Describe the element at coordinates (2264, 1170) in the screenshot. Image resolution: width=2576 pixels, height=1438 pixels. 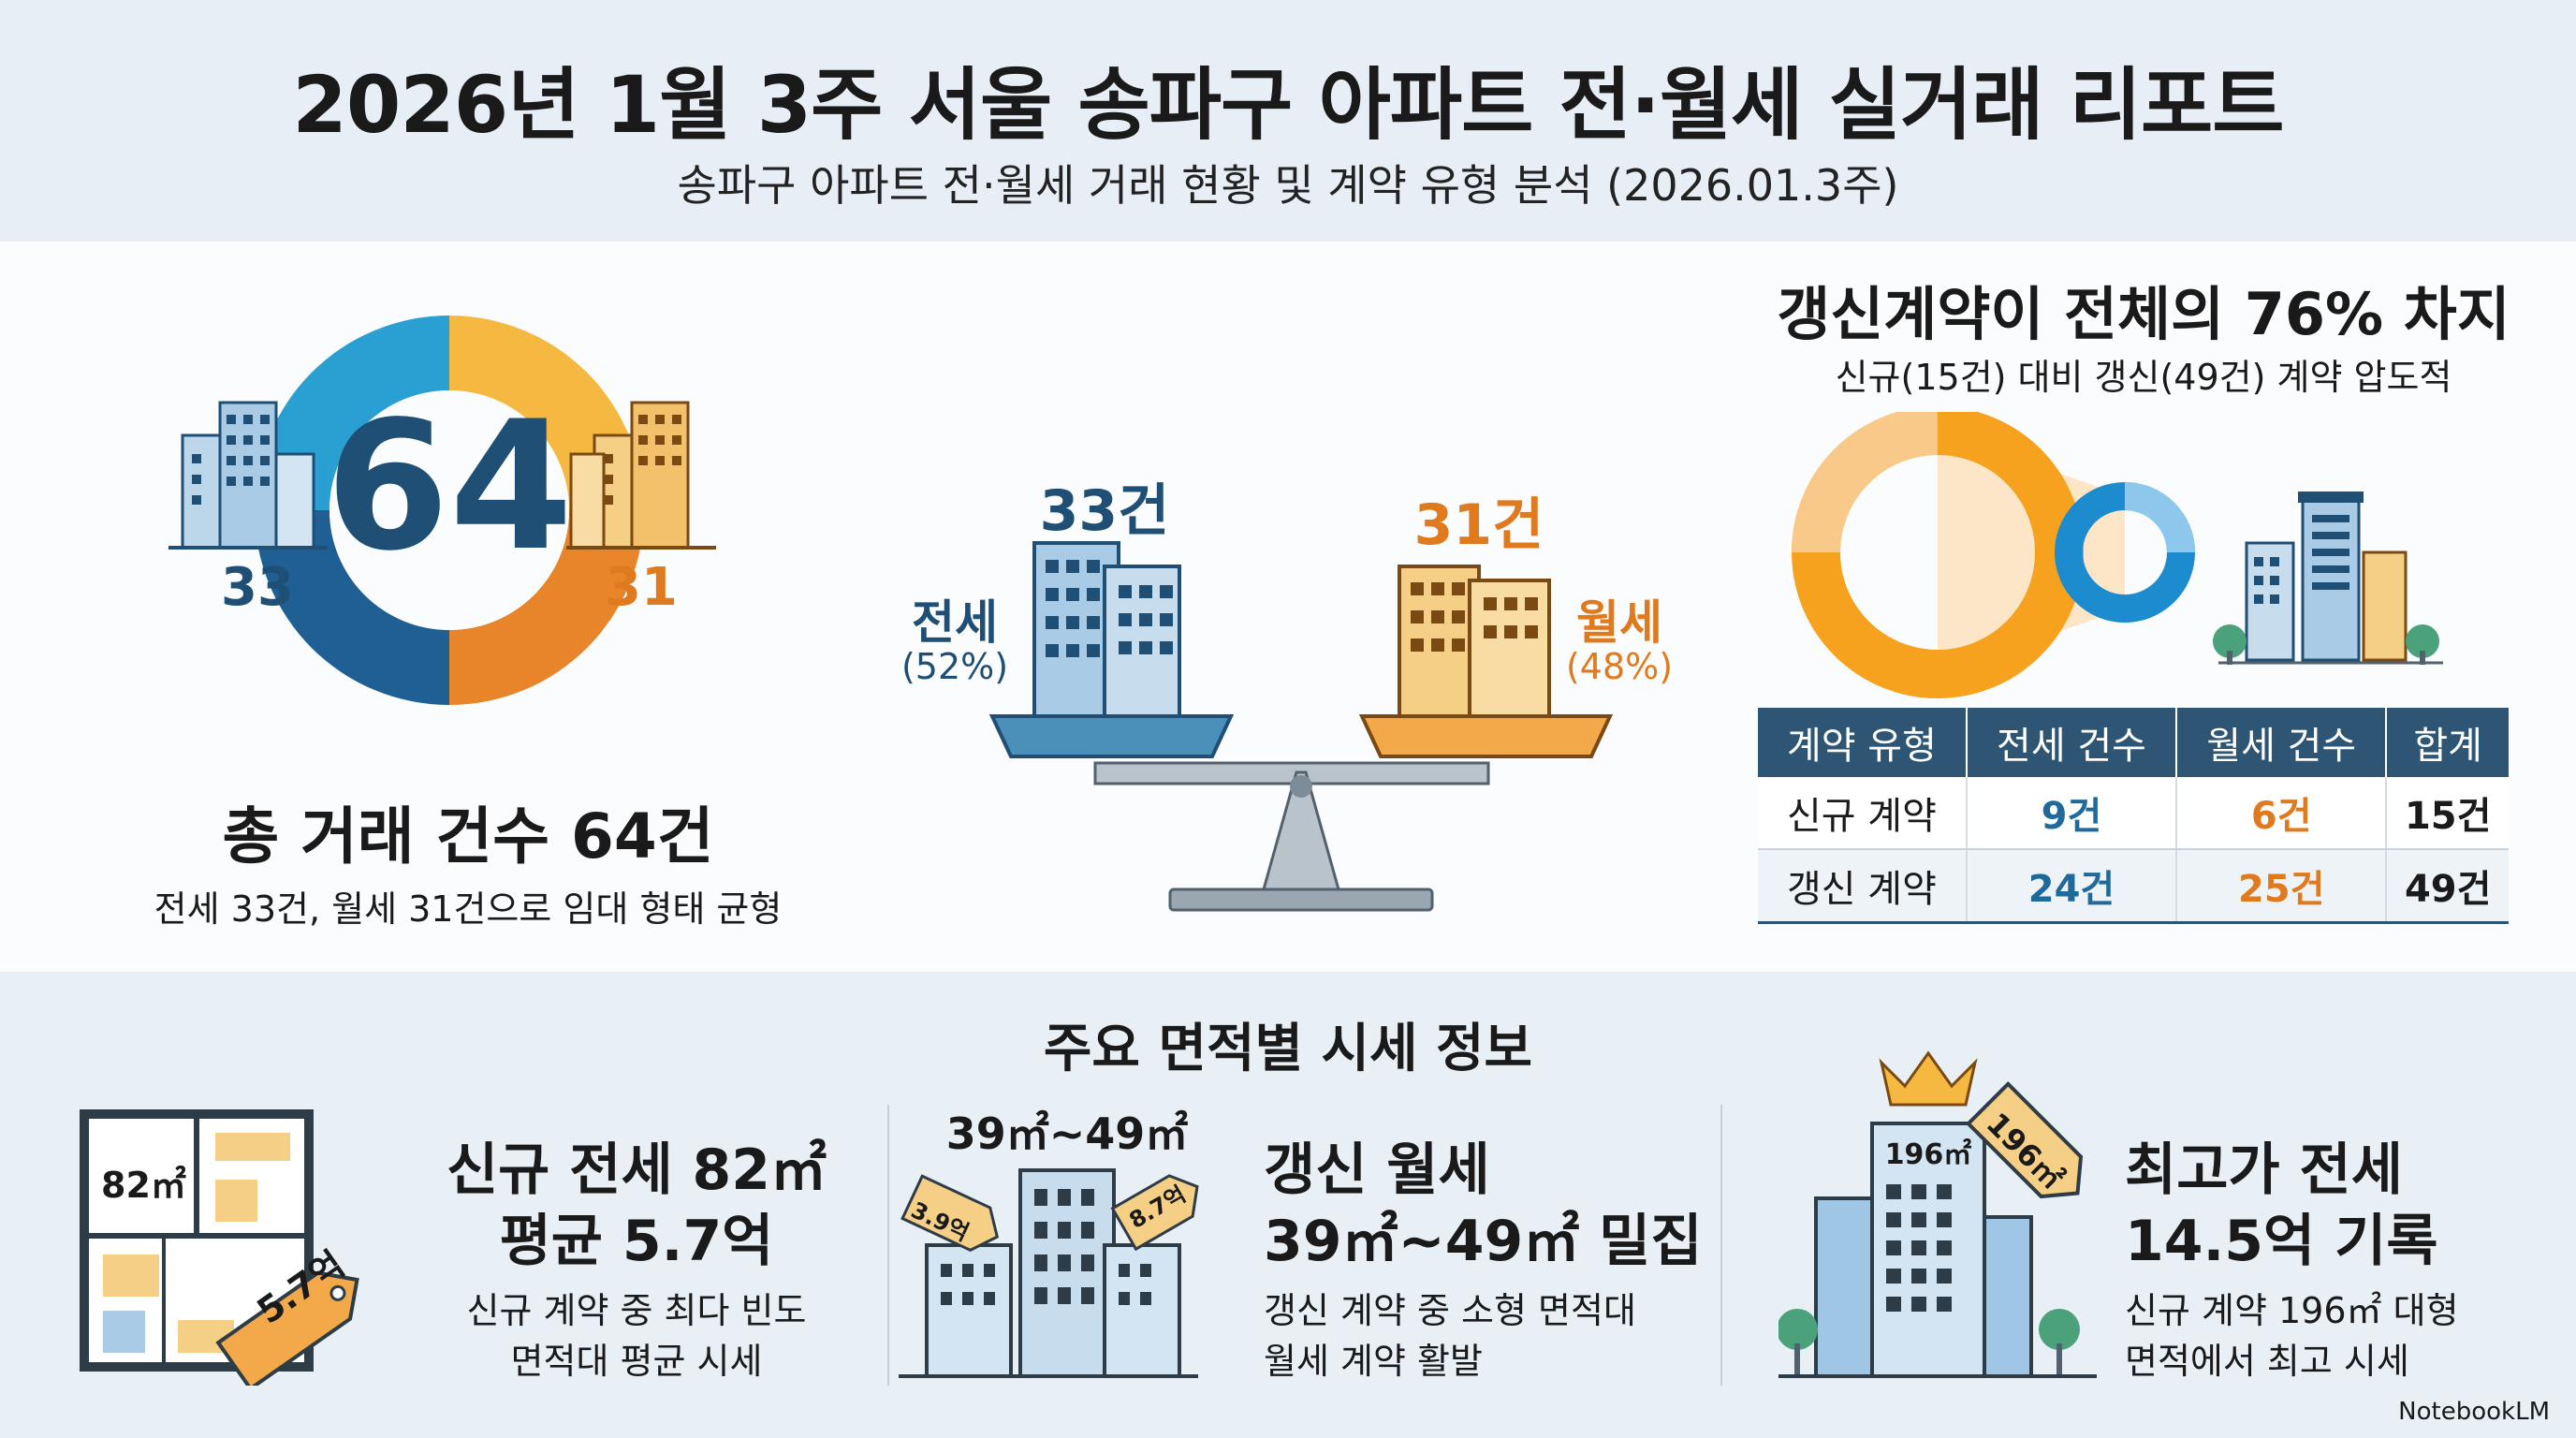
I see `card3-title-line1: 최고가 전세` at that location.